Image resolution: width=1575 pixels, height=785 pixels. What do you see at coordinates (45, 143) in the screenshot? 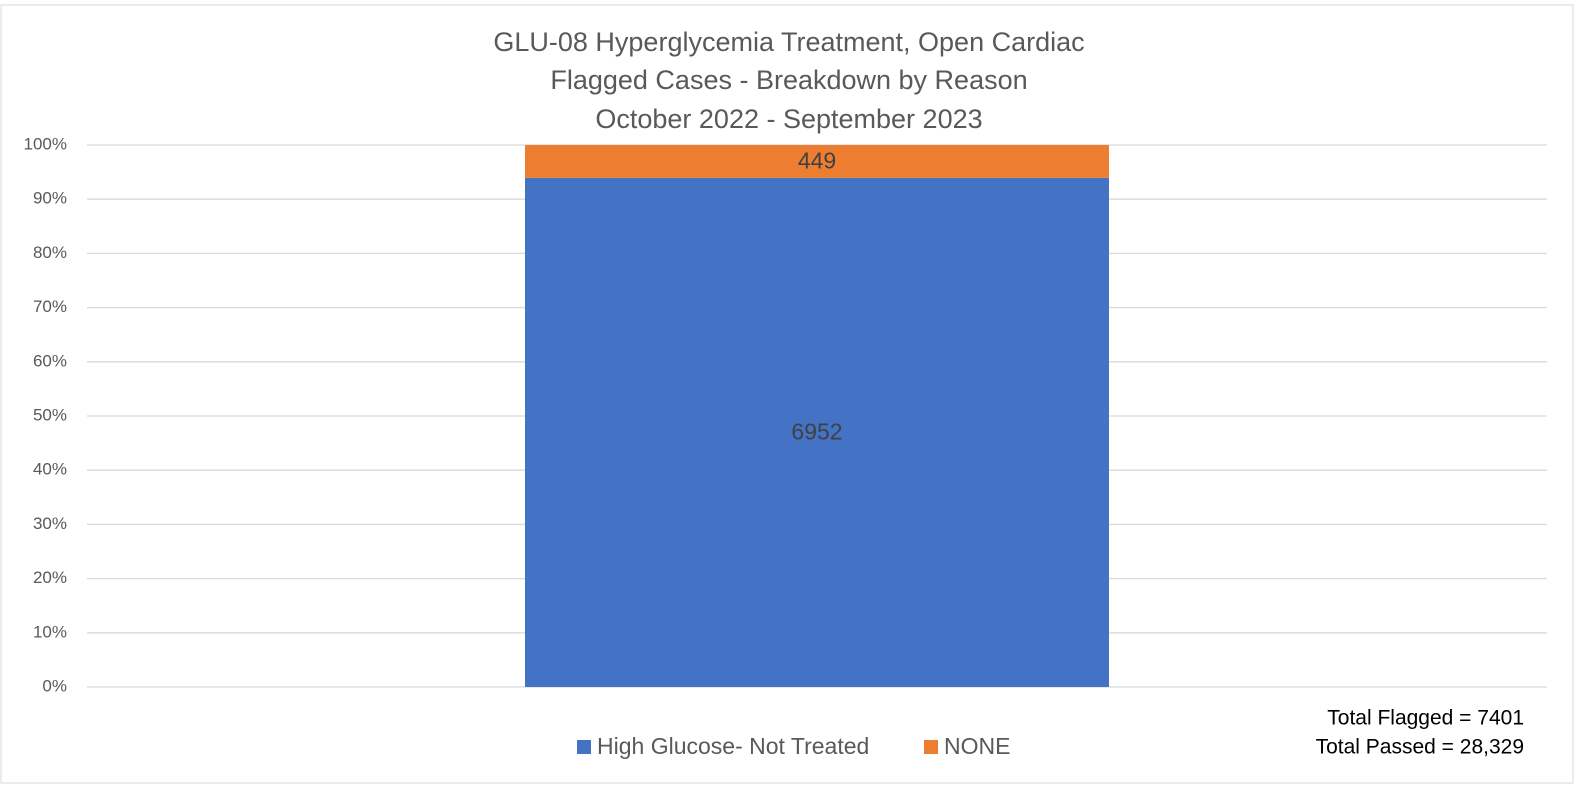
I see `y-tick-label: 100%` at bounding box center [45, 143].